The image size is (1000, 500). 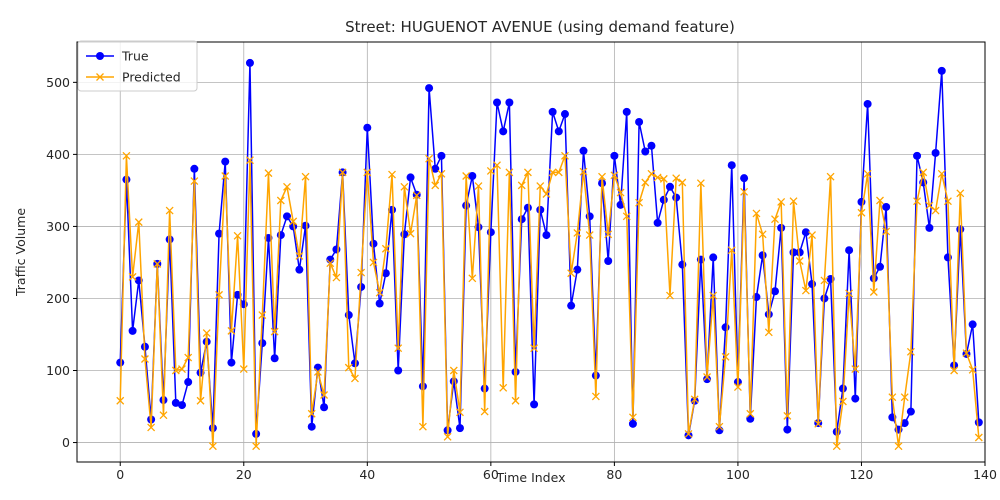 What do you see at coordinates (985, 474) in the screenshot?
I see `x-tick-label: 140` at bounding box center [985, 474].